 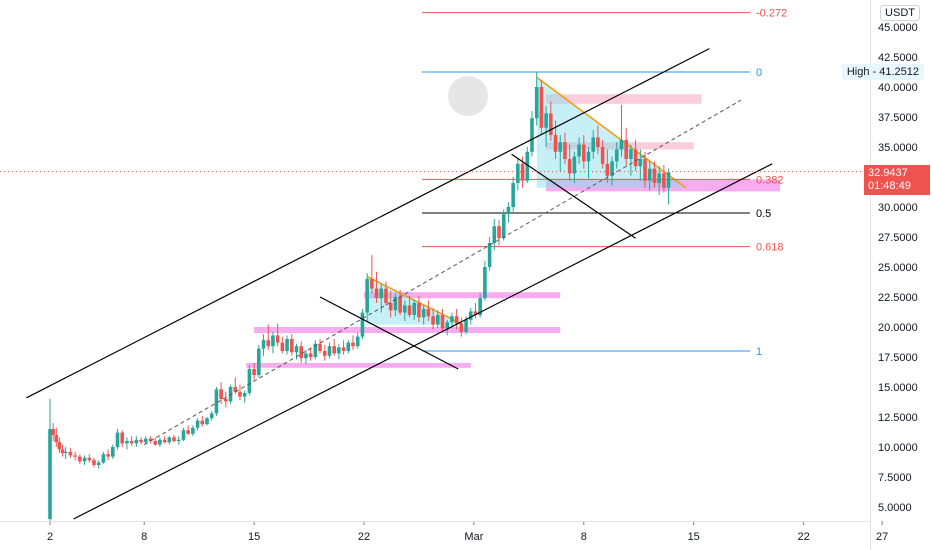 I want to click on price-tick-label: 40.0000, so click(x=898, y=88).